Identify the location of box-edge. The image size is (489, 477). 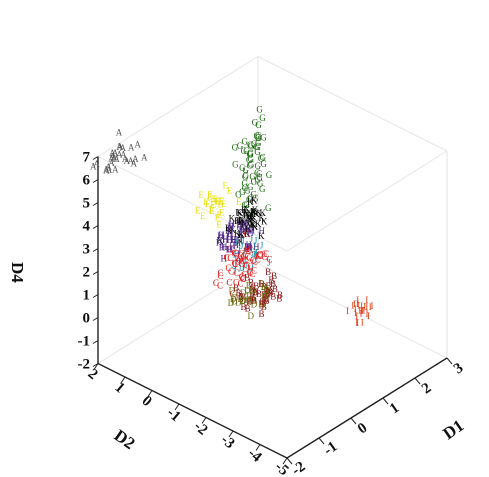
(192, 204).